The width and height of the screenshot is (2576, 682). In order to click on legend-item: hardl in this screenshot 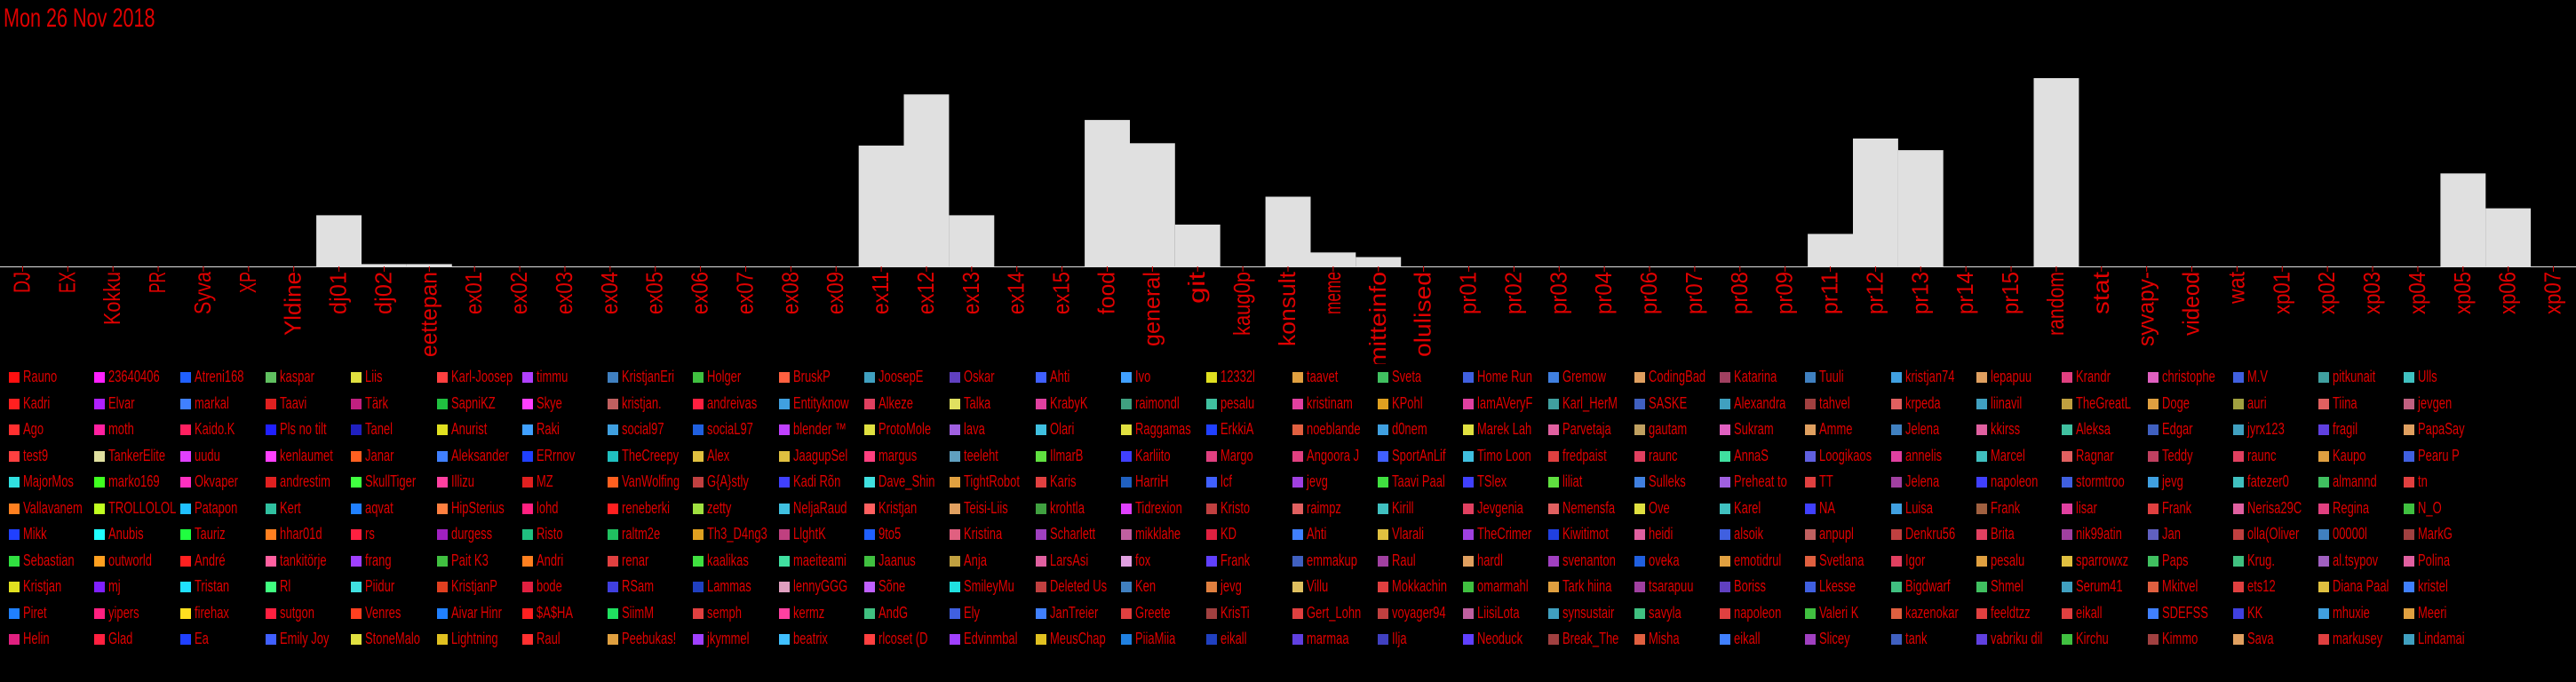, I will do `click(1504, 561)`.